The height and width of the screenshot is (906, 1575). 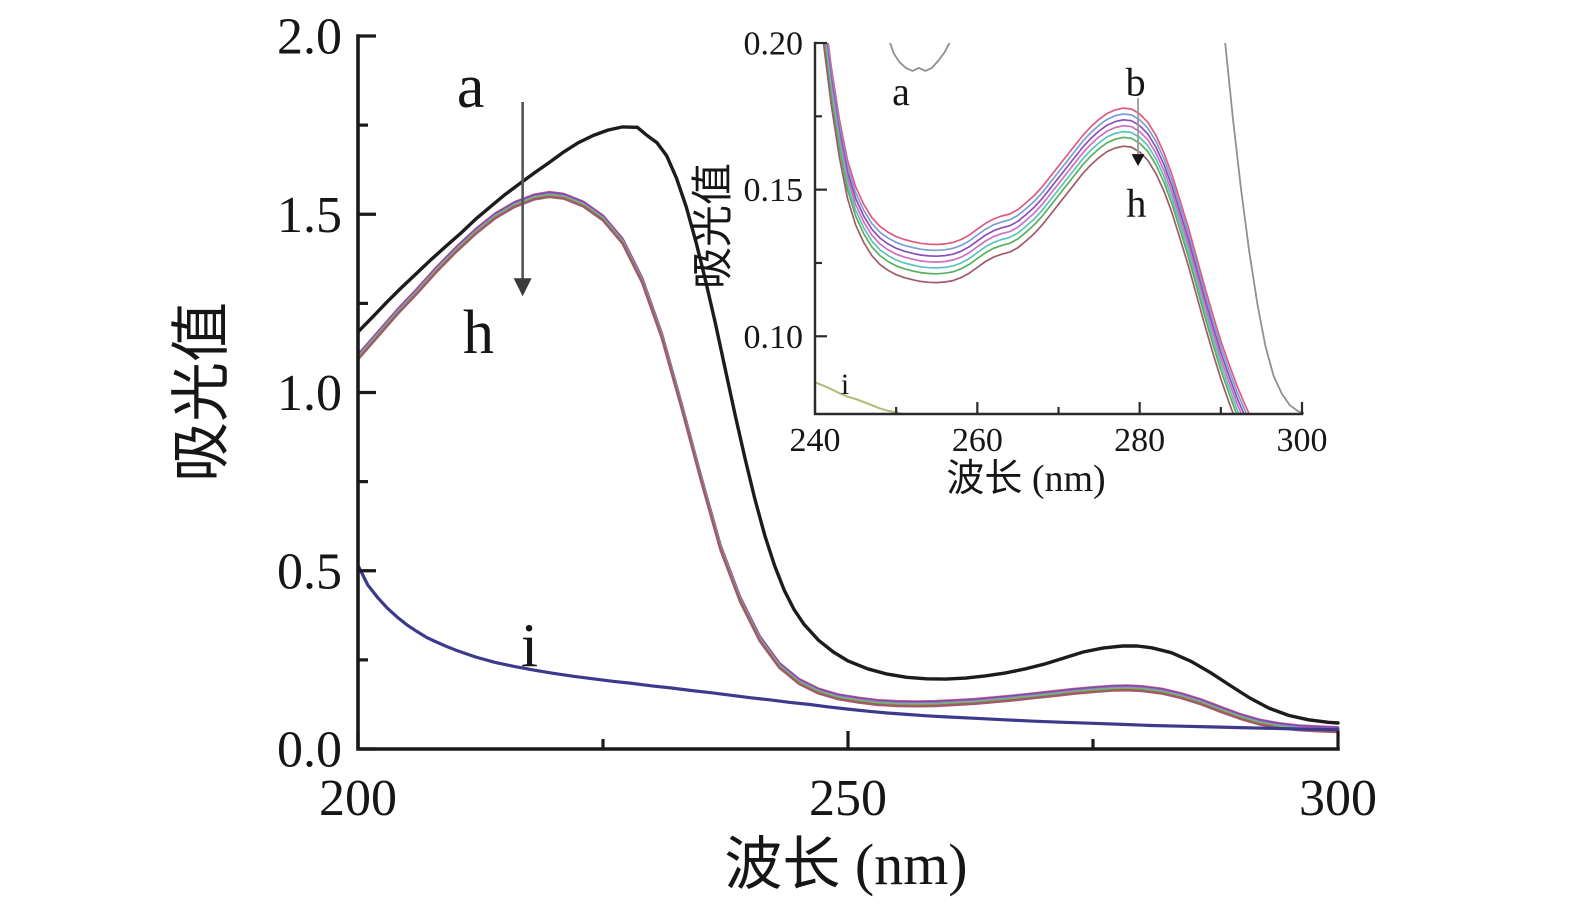 I want to click on inset-x-tick-label: 260, so click(x=977, y=440).